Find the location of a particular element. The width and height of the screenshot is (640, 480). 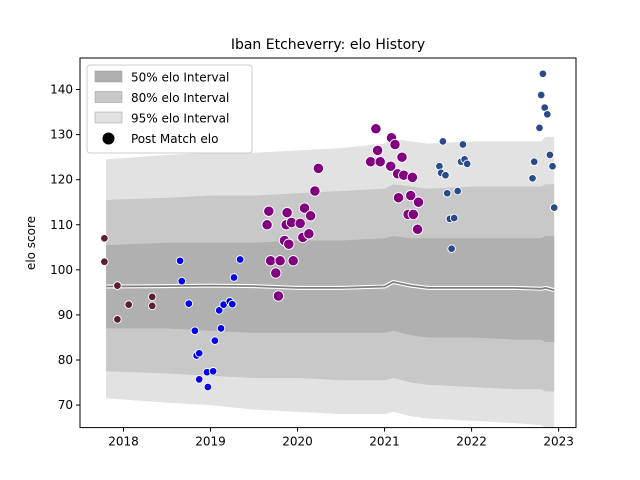

y-tick-label: 110 is located at coordinates (61, 225).